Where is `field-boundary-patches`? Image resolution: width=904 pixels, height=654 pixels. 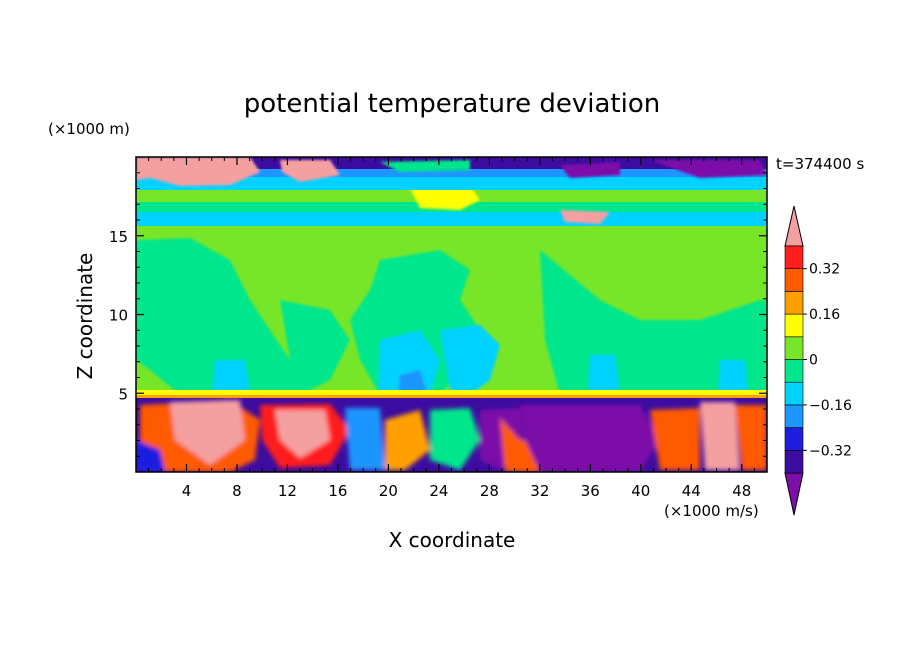 field-boundary-patches is located at coordinates (451, 436).